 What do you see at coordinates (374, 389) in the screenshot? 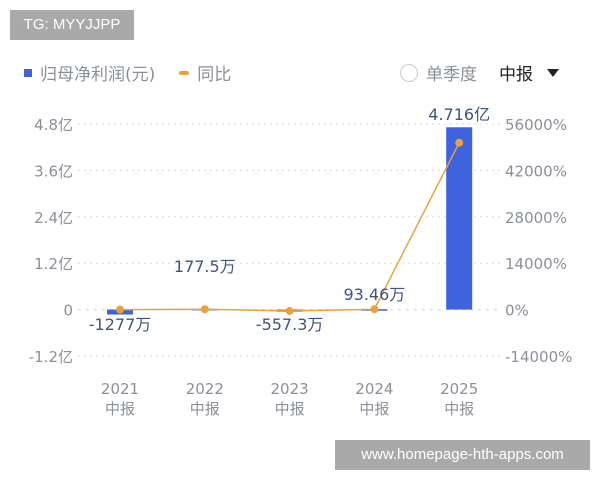
I see `x-tick-year: 2024` at bounding box center [374, 389].